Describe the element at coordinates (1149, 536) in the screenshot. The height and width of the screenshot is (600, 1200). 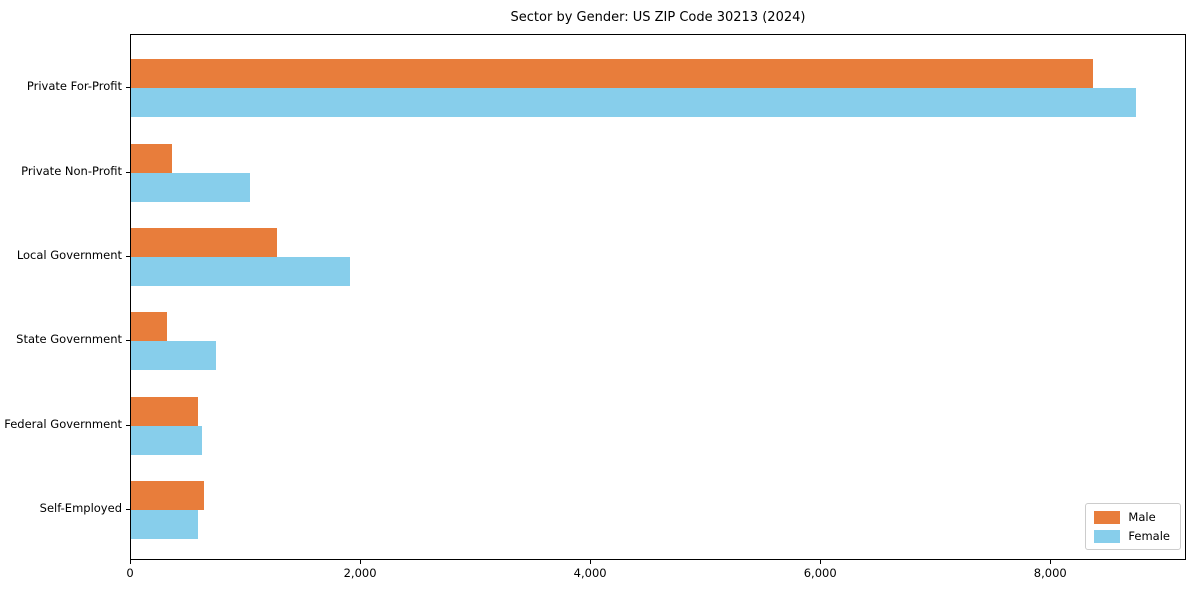
I see `legend-label: Female` at that location.